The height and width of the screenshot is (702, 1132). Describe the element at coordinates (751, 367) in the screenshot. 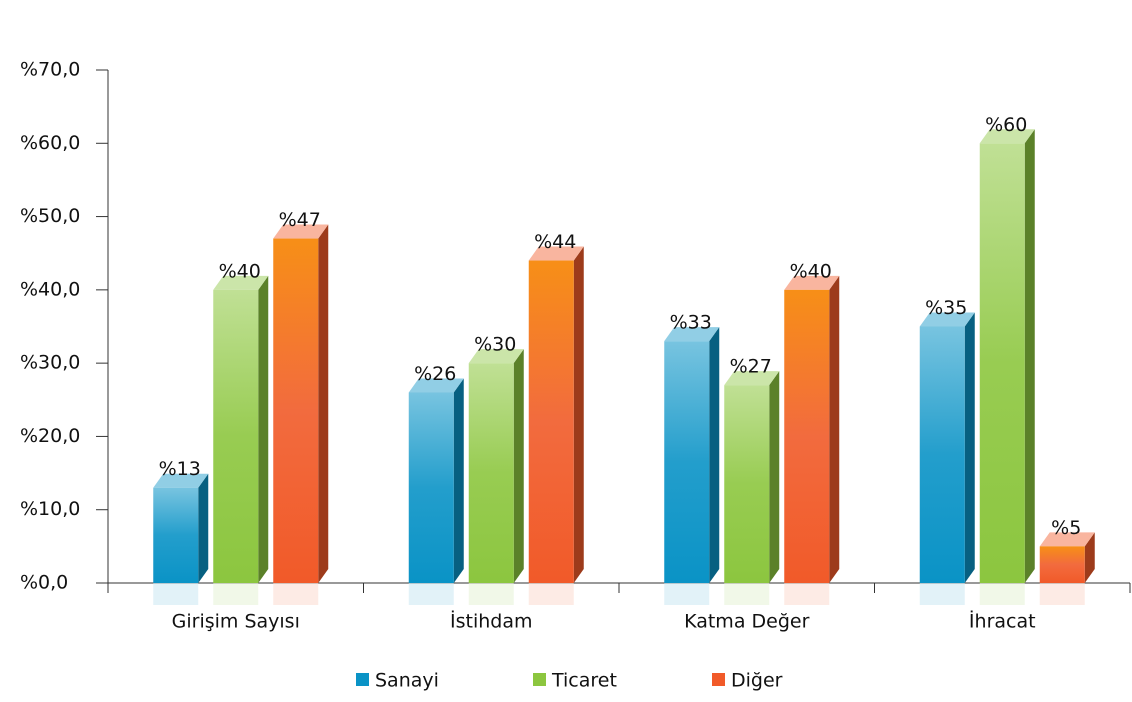

I see `data-label: %27` at that location.